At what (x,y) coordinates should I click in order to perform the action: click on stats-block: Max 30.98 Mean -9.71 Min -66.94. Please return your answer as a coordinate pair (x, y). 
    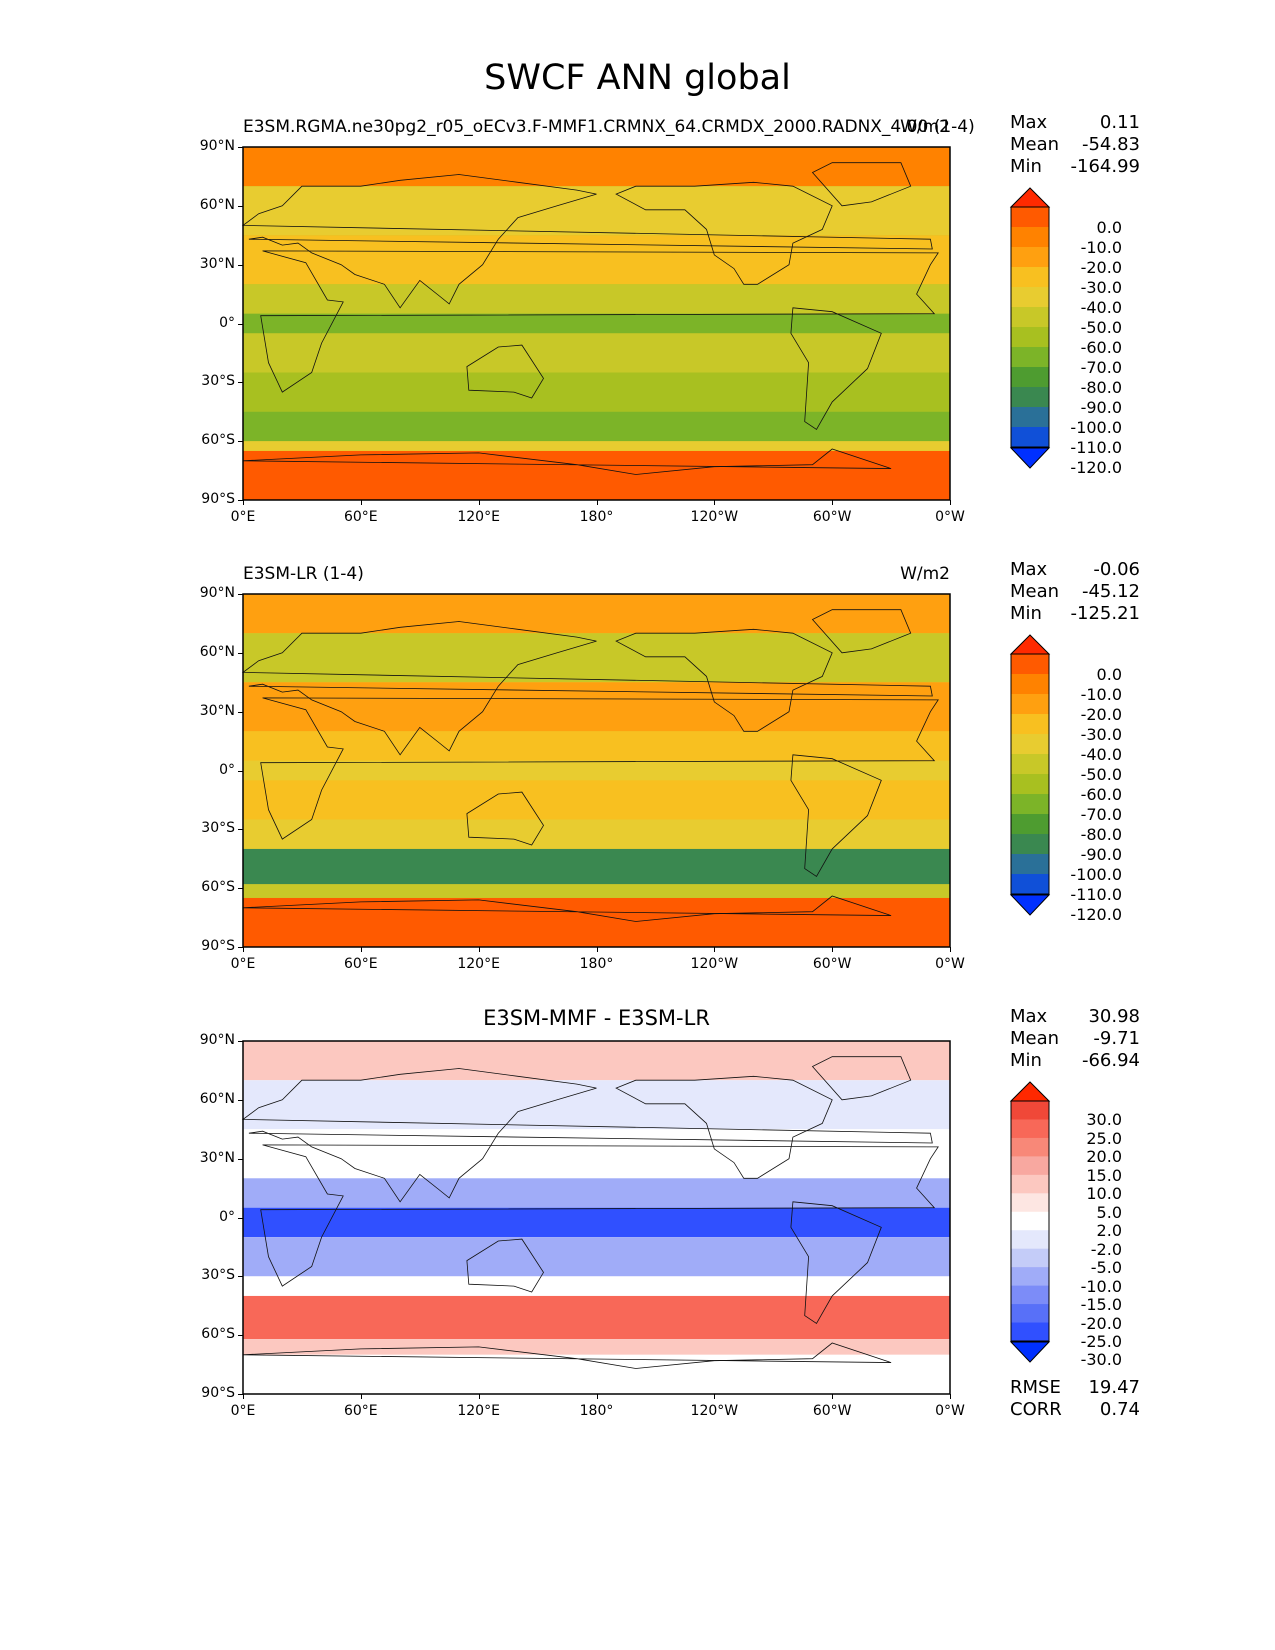
    Looking at the image, I should click on (1075, 1039).